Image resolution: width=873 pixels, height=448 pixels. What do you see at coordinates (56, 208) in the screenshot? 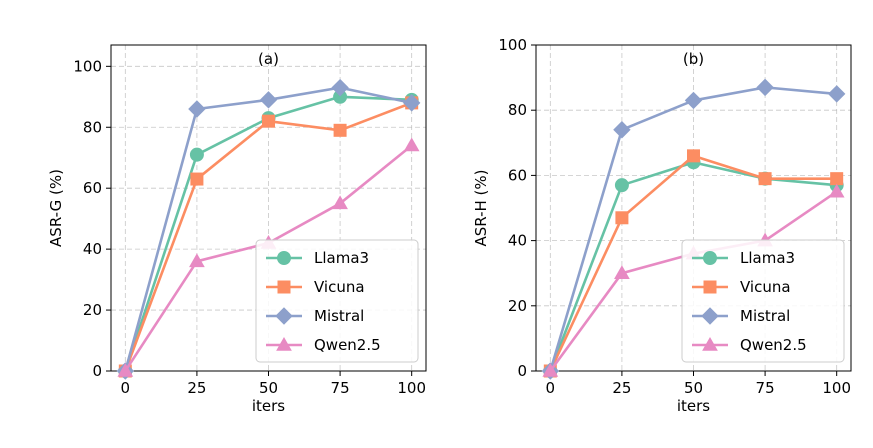
I see `y-axis-label: ASR-G (%)` at bounding box center [56, 208].